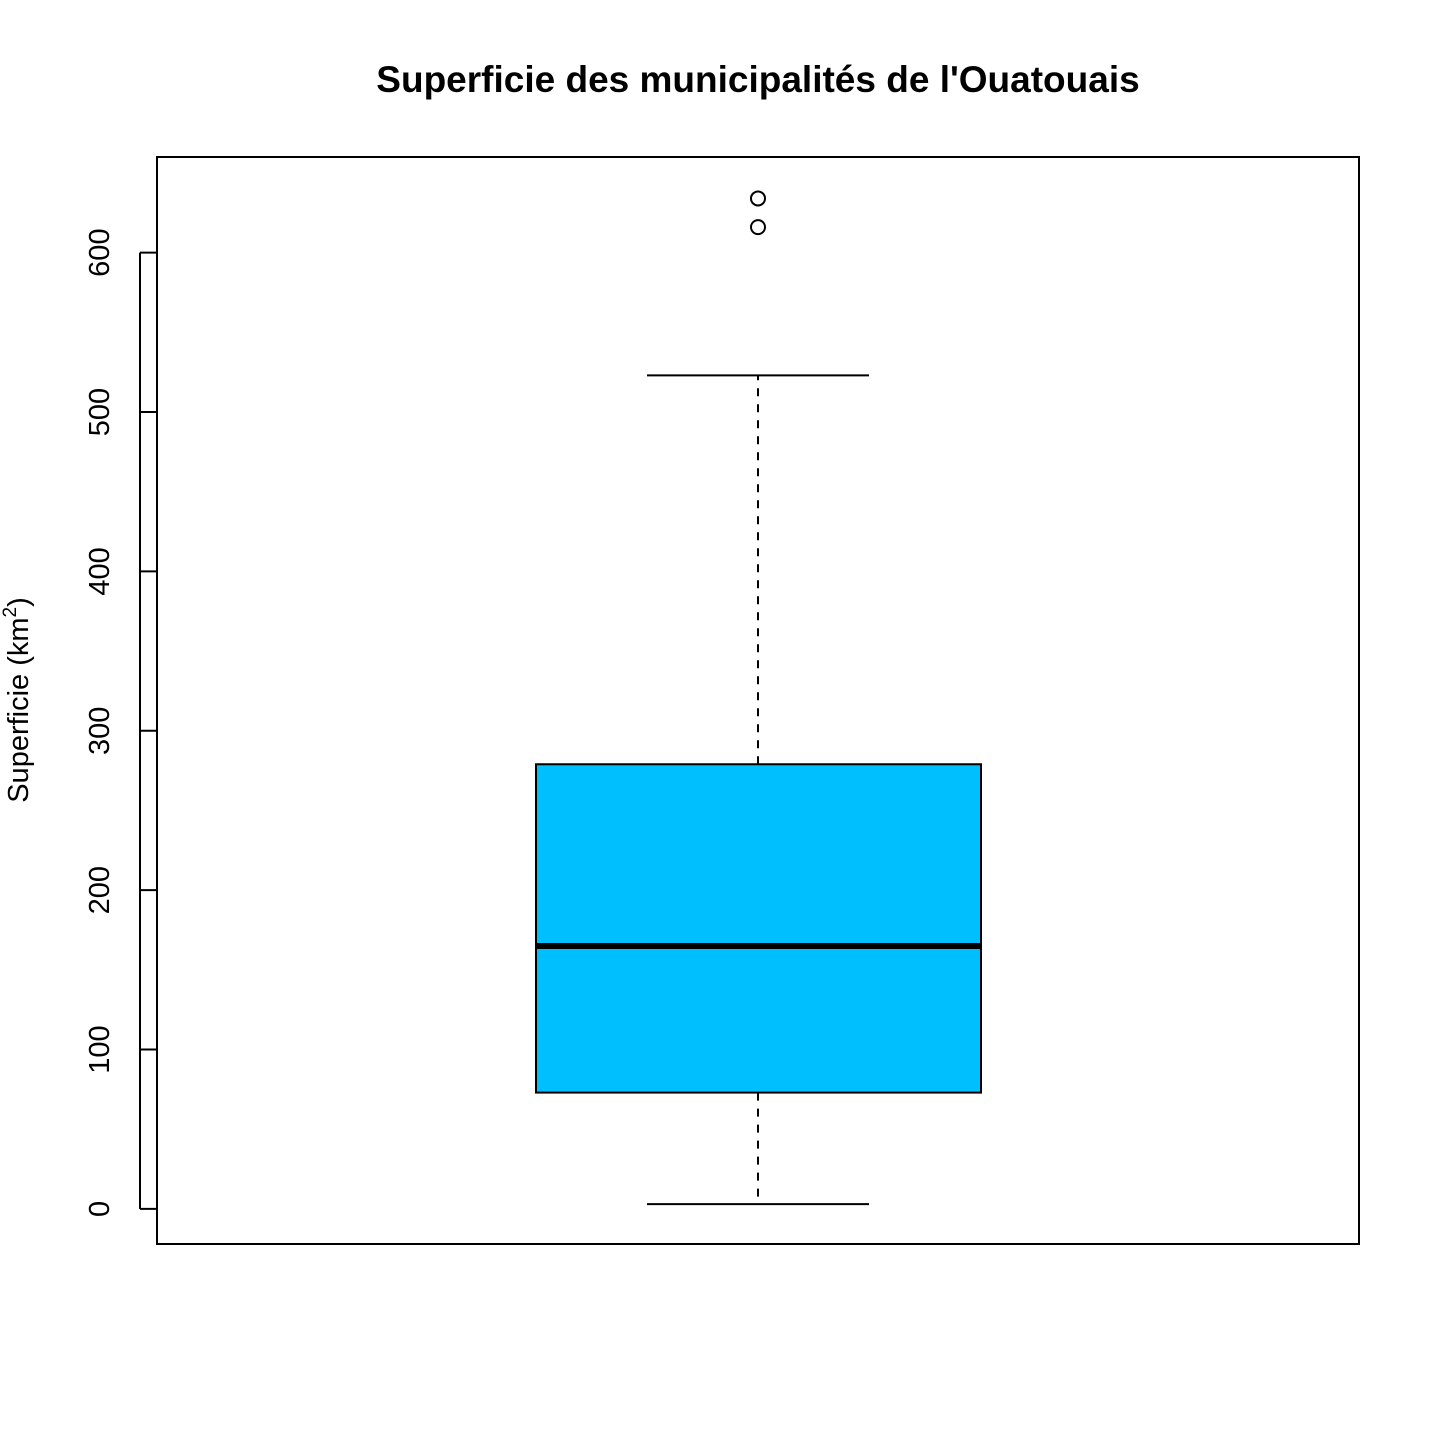 Image resolution: width=1440 pixels, height=1440 pixels. I want to click on y-tick-label-100: 100, so click(100, 1049).